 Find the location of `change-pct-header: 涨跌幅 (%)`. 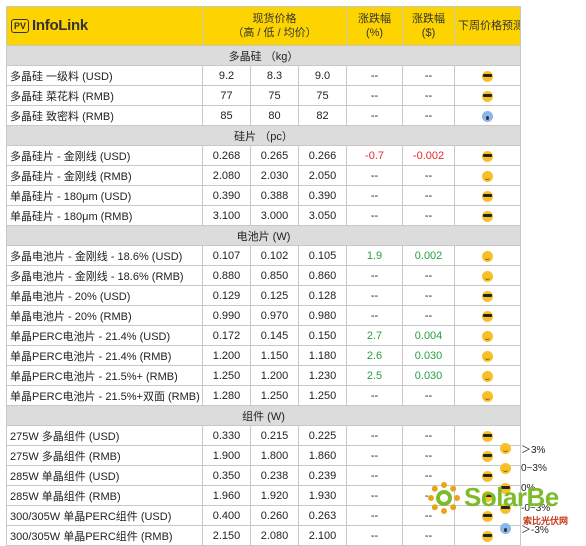

change-pct-header: 涨跌幅 (%) is located at coordinates (375, 26).